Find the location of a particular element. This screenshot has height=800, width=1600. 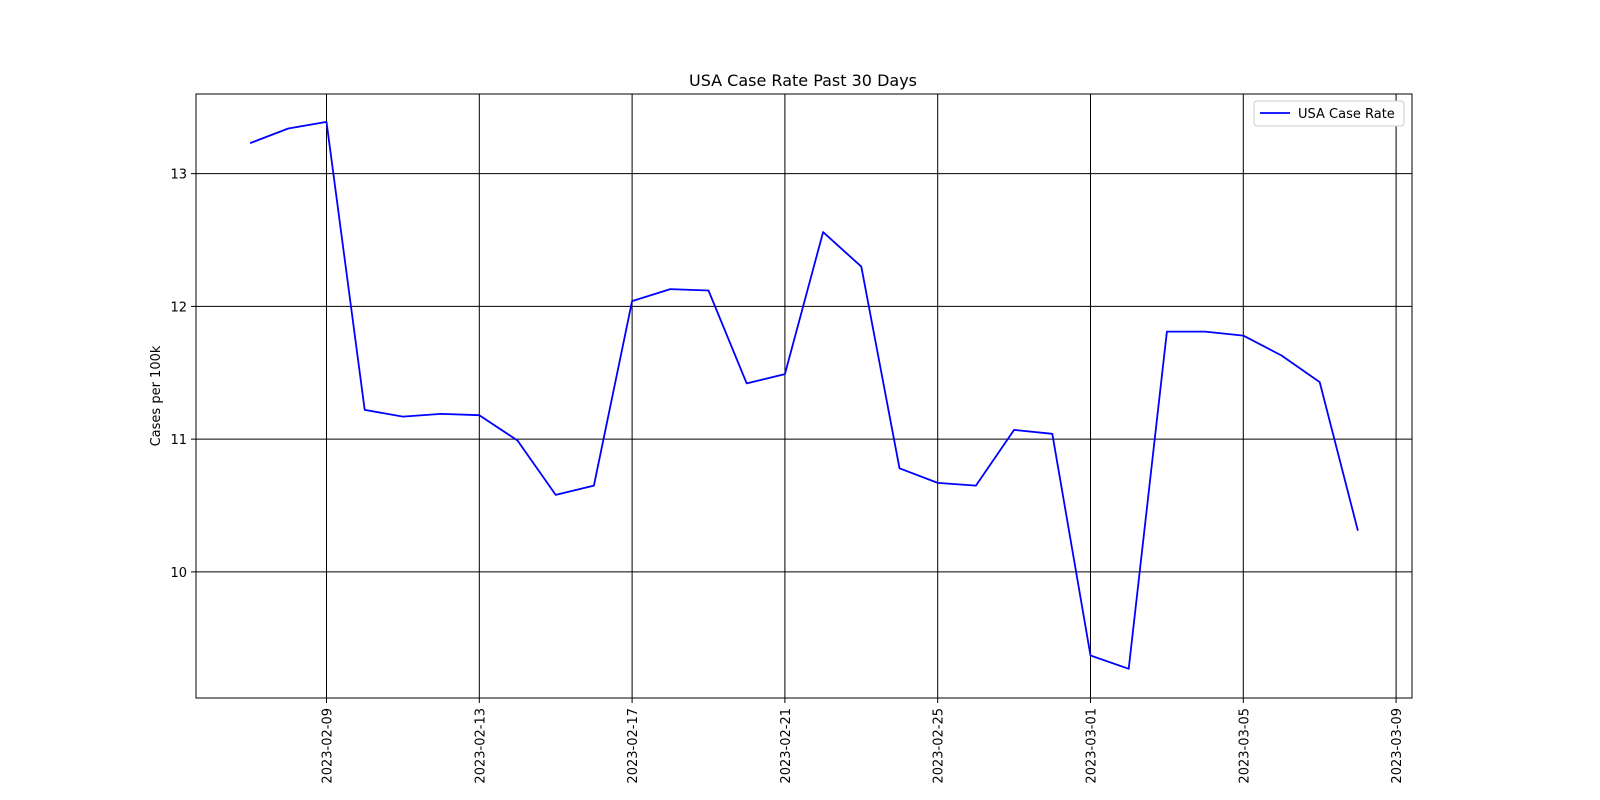

x-tick-label: 2023-03-09 is located at coordinates (1397, 746).